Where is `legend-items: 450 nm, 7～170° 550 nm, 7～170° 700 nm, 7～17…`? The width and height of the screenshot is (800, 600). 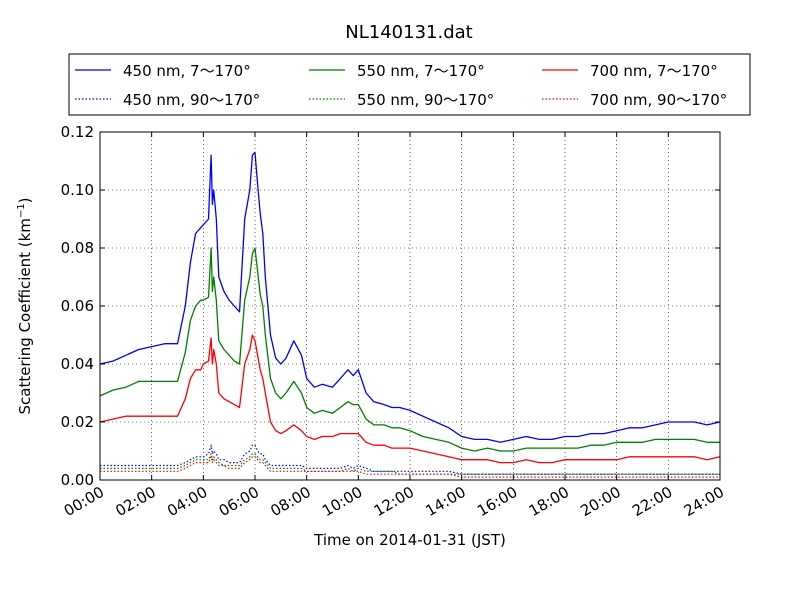 legend-items: 450 nm, 7～170° 550 nm, 7～170° 700 nm, 7～17… is located at coordinates (401, 85).